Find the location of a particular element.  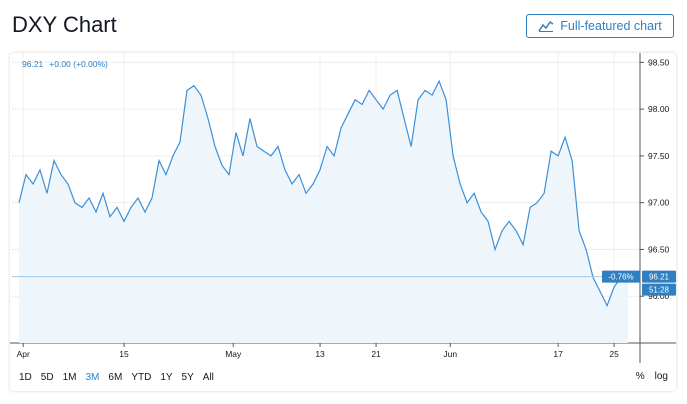

x-tick-label: May is located at coordinates (233, 354).